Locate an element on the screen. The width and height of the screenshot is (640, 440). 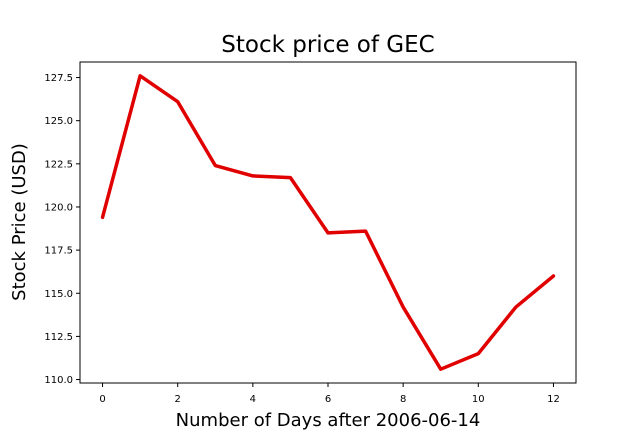
x-tick-label: 8 is located at coordinates (403, 399).